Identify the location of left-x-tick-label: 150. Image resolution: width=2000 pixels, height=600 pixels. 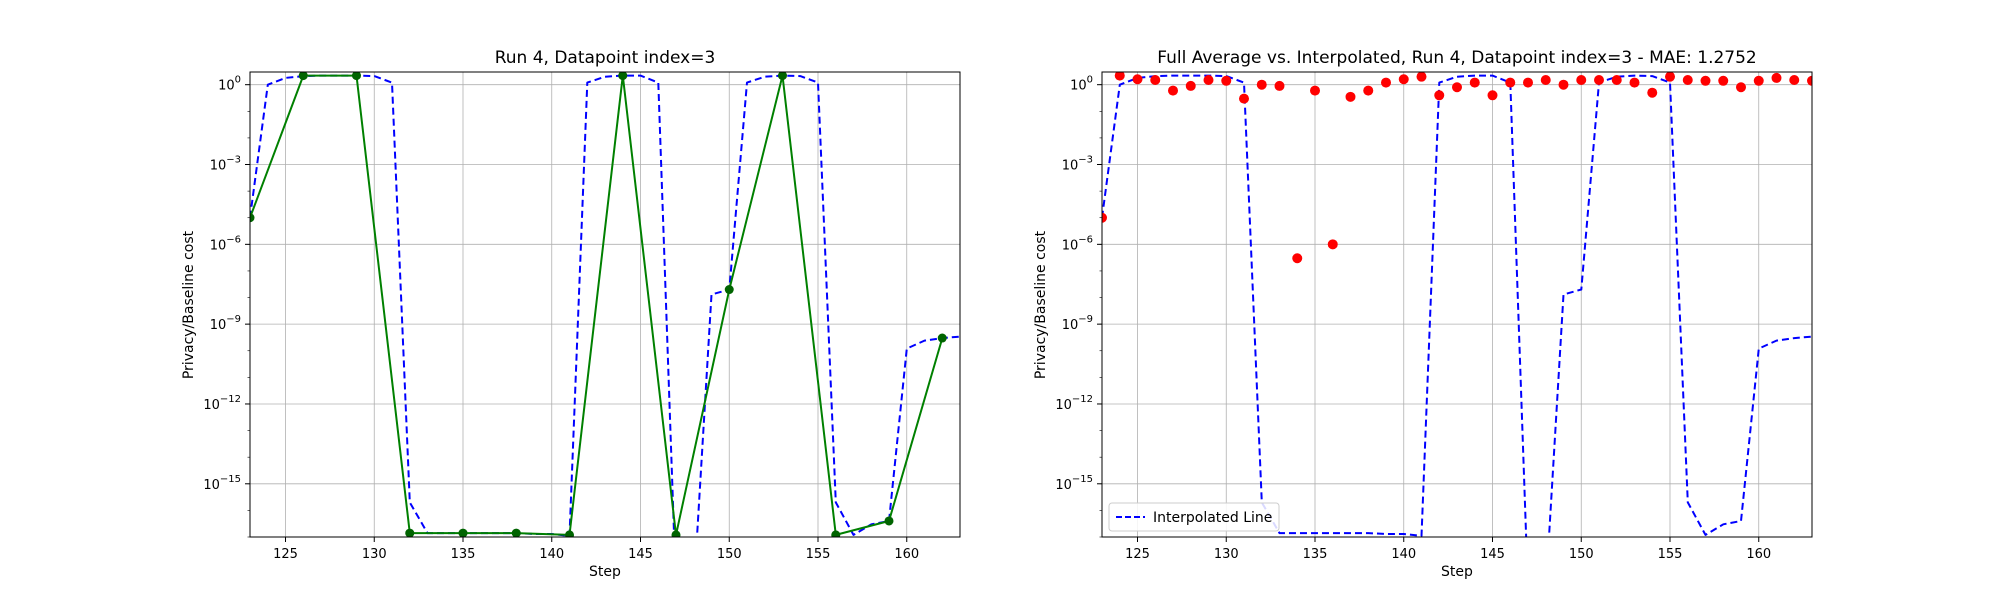
(729, 554).